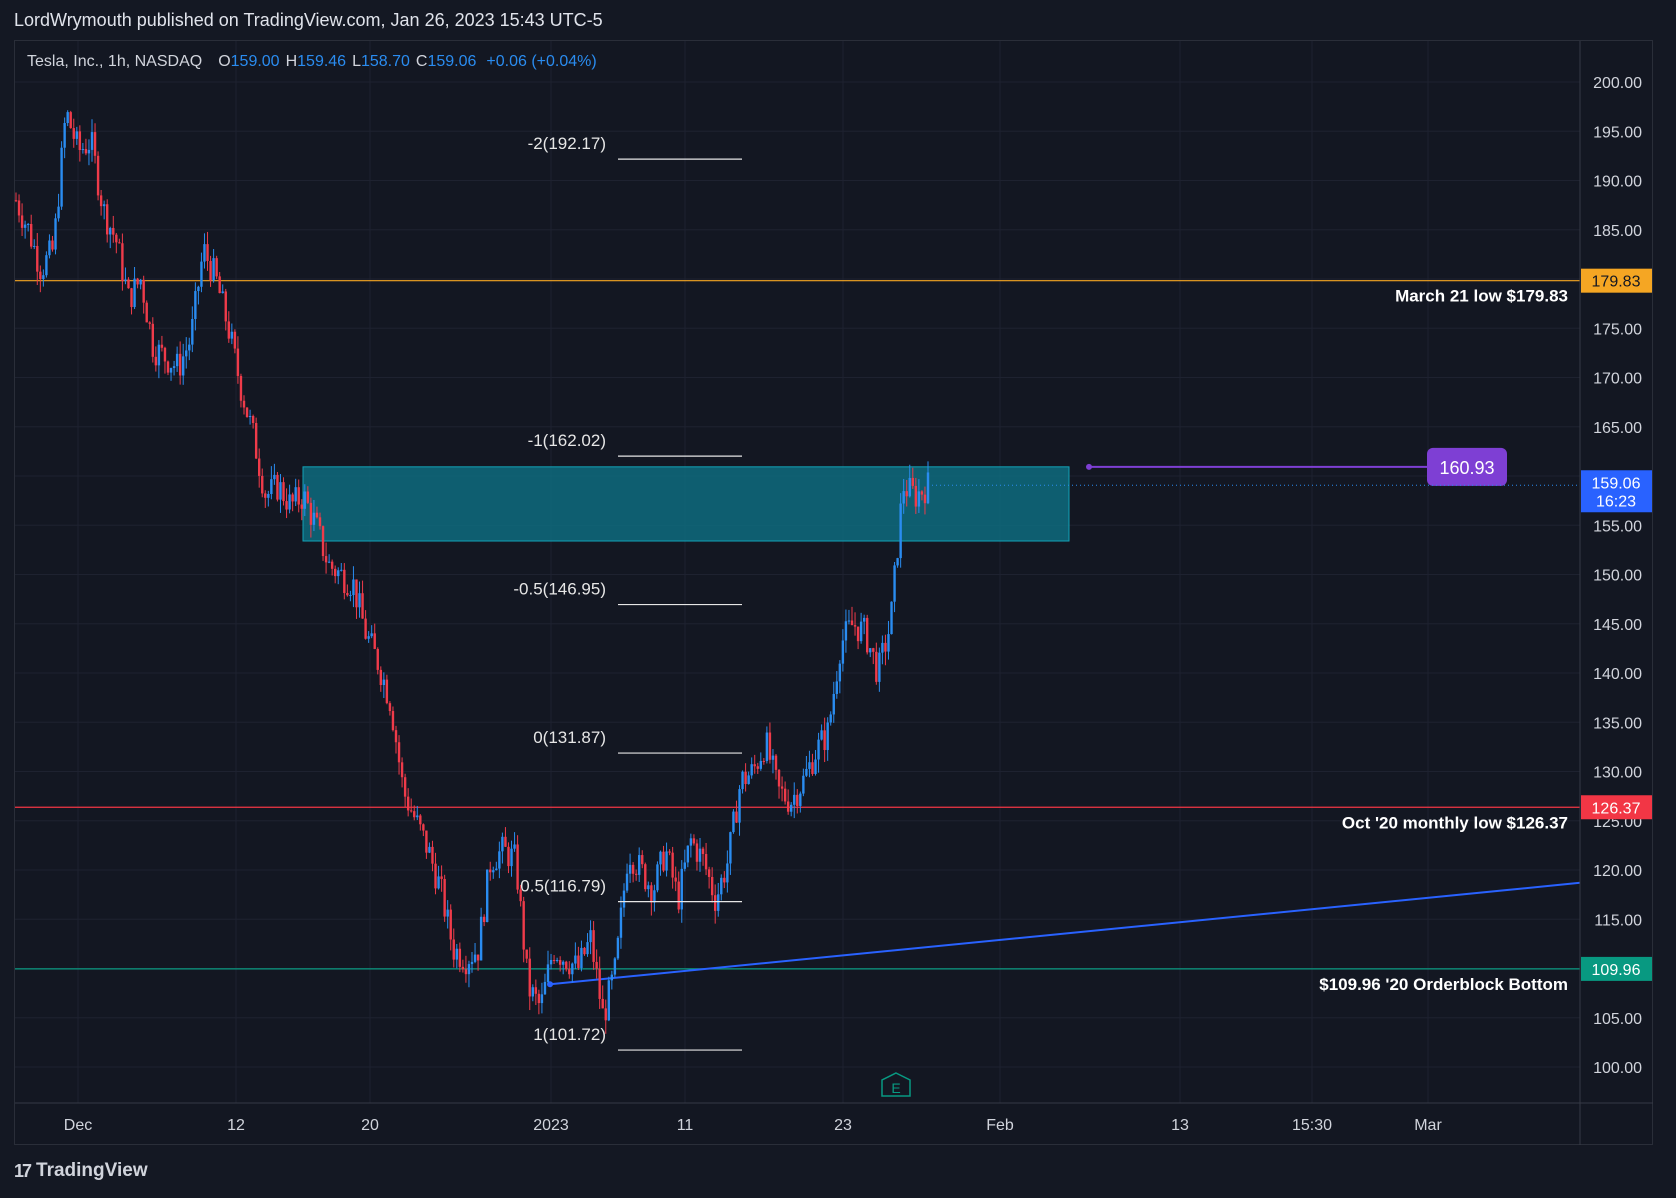 The width and height of the screenshot is (1676, 1198). I want to click on low-label: L, so click(356, 61).